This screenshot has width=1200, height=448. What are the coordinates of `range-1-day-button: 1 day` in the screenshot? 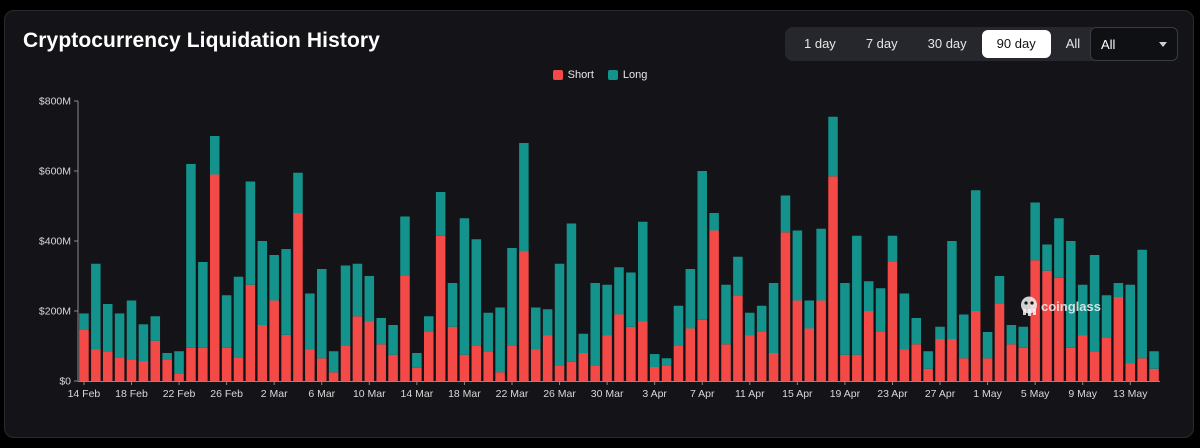 It's located at (820, 43).